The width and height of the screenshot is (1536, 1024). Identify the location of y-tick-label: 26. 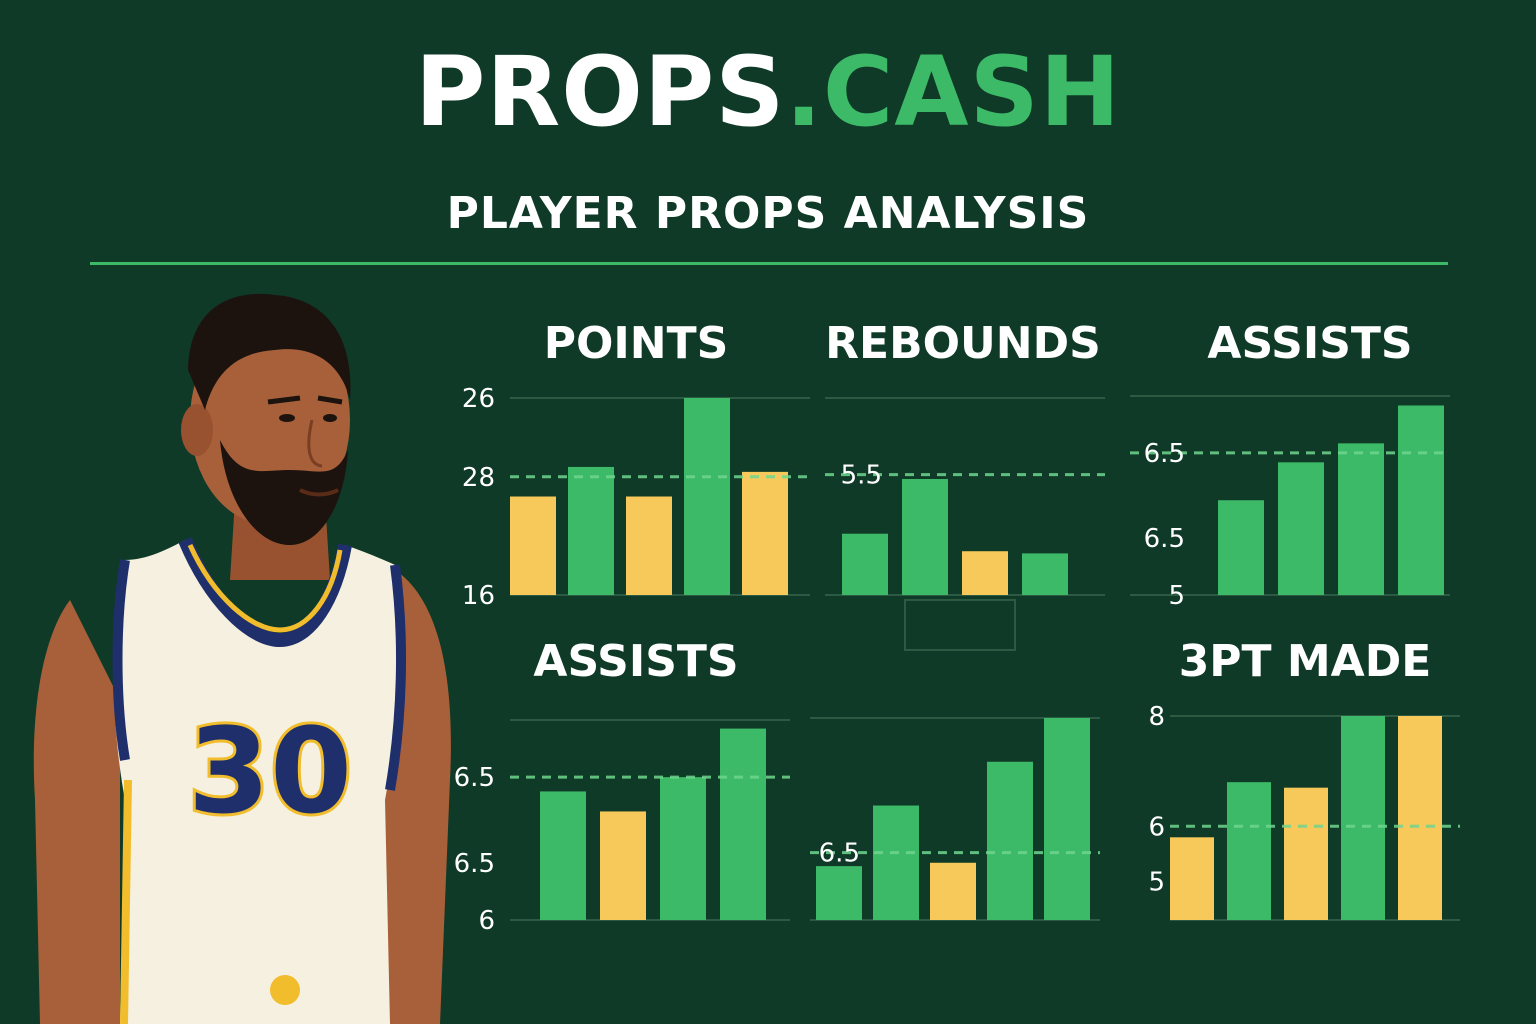
(478, 399).